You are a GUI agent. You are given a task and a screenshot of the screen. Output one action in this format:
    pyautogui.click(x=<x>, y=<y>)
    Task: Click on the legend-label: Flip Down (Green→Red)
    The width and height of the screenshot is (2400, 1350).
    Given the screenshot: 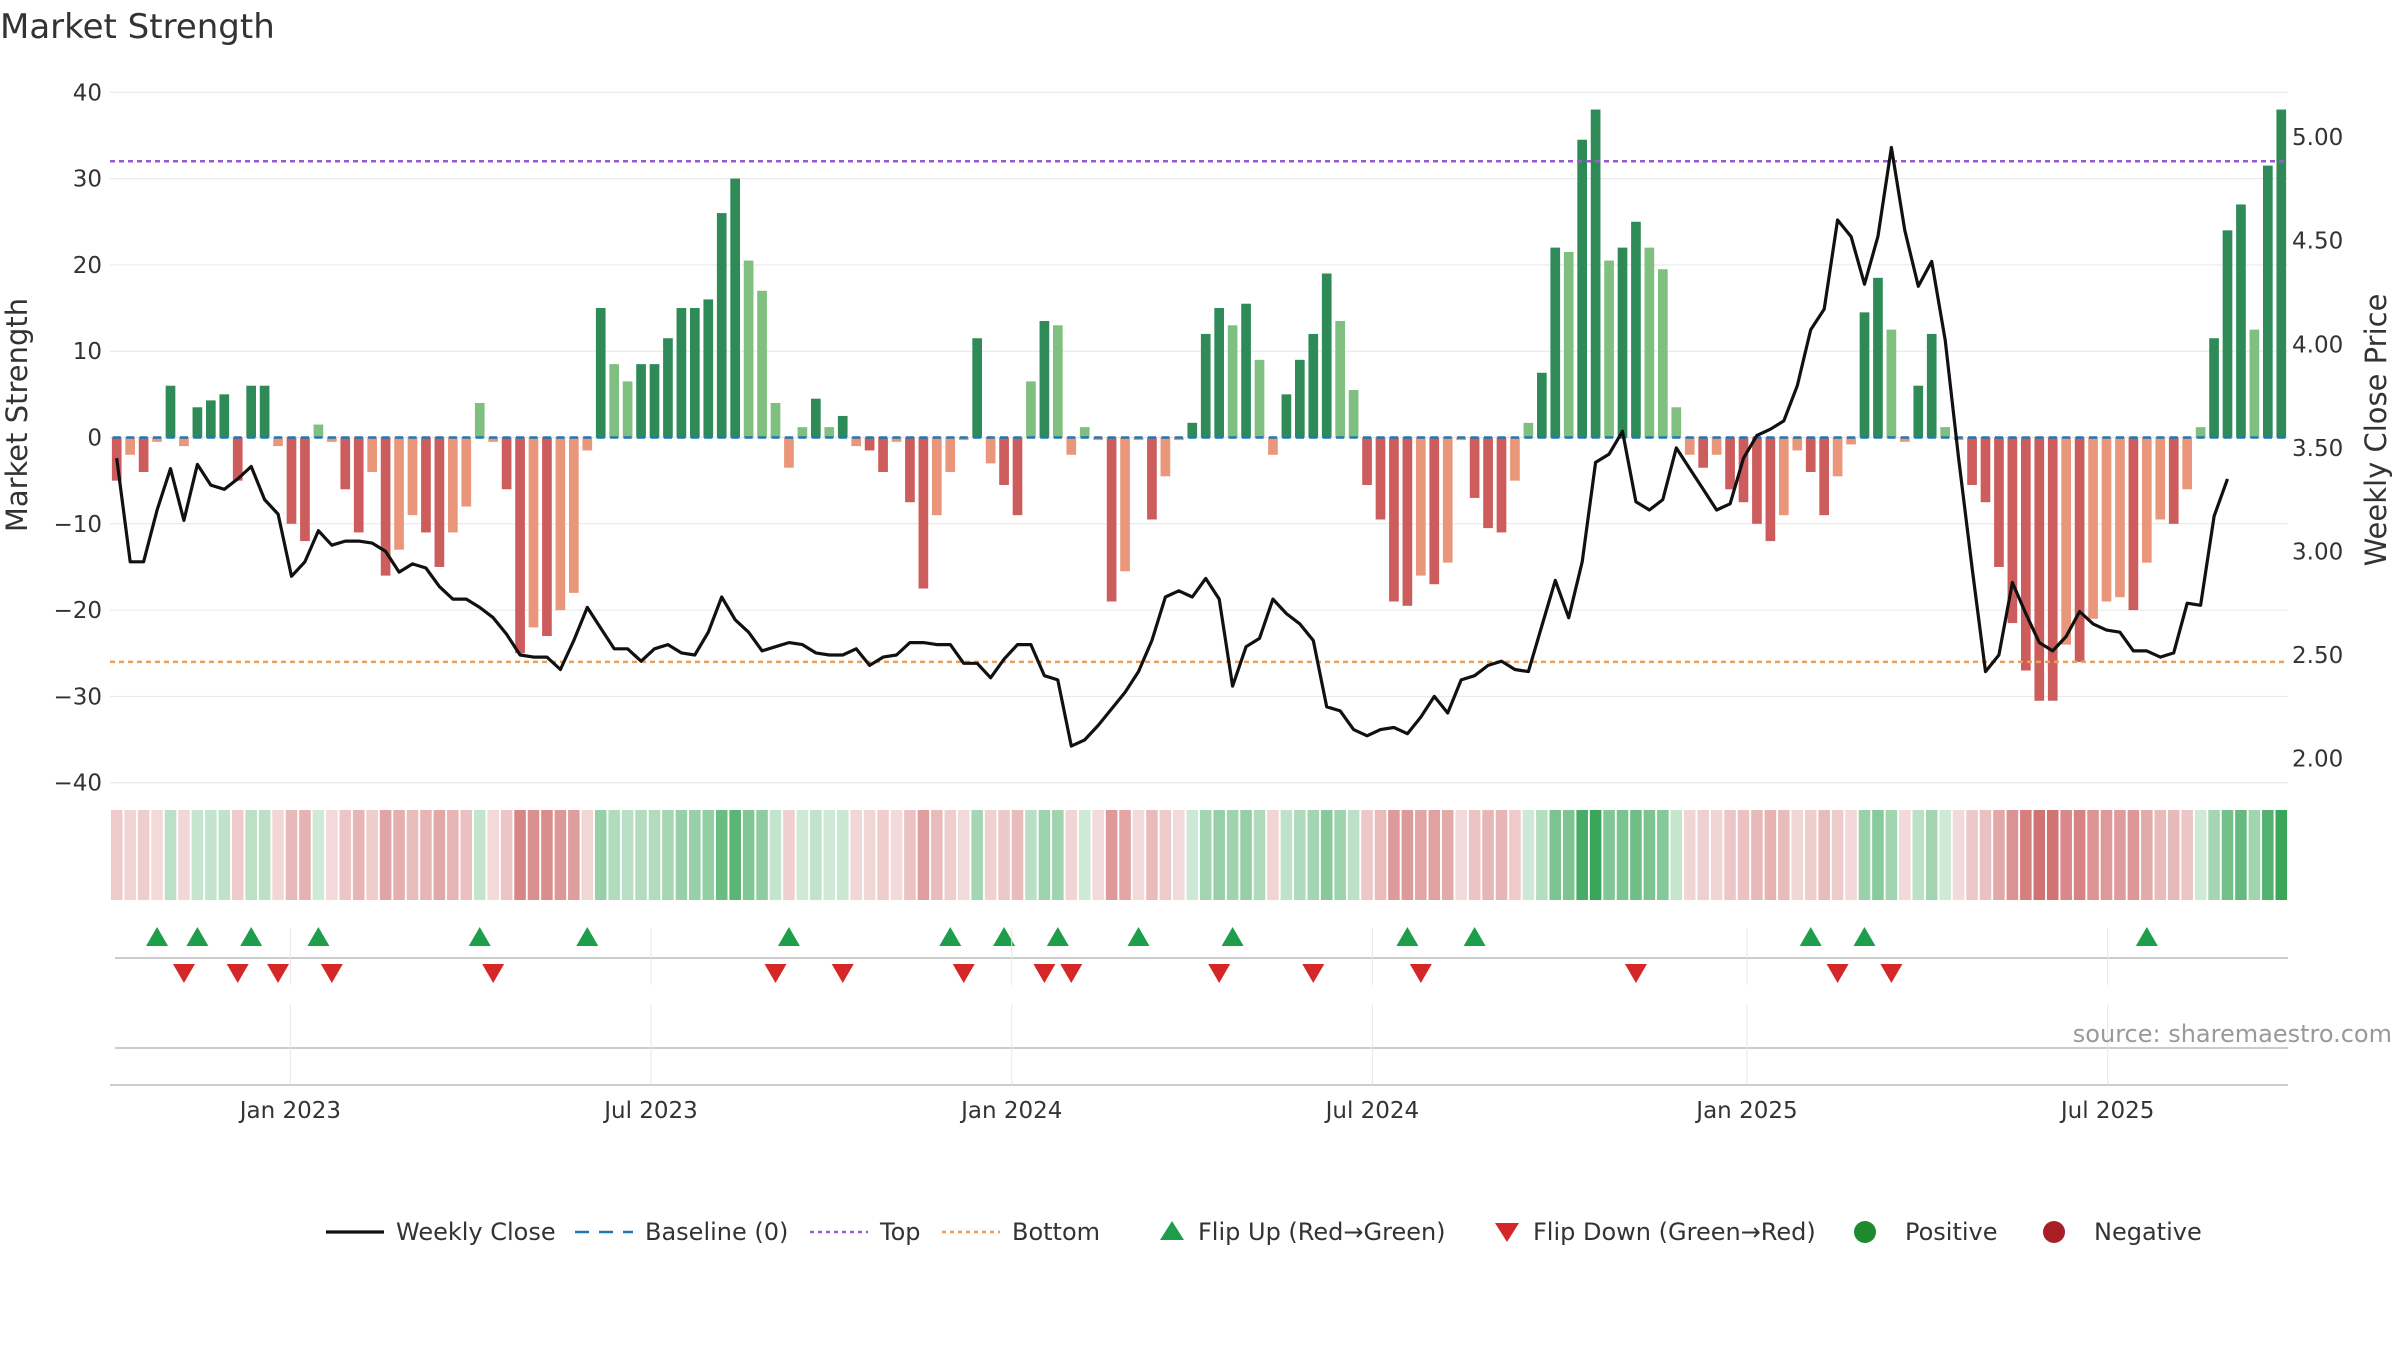 What is the action you would take?
    pyautogui.click(x=1674, y=1232)
    